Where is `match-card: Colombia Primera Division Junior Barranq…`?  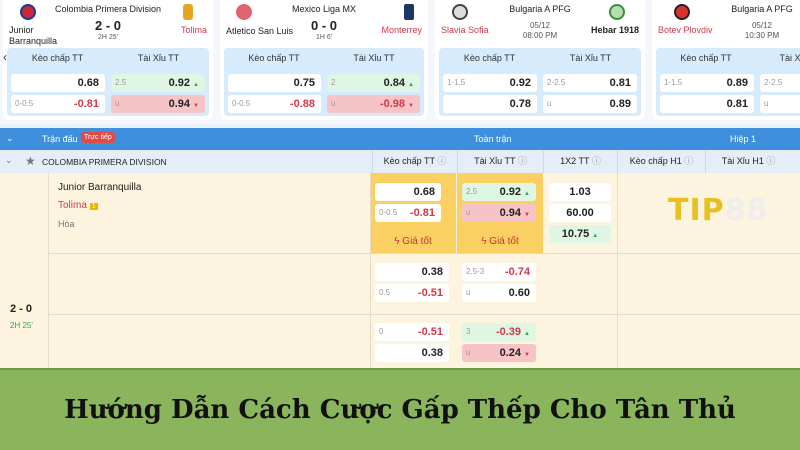
match-card: Colombia Primera Division Junior Barranq… is located at coordinates (108, 60).